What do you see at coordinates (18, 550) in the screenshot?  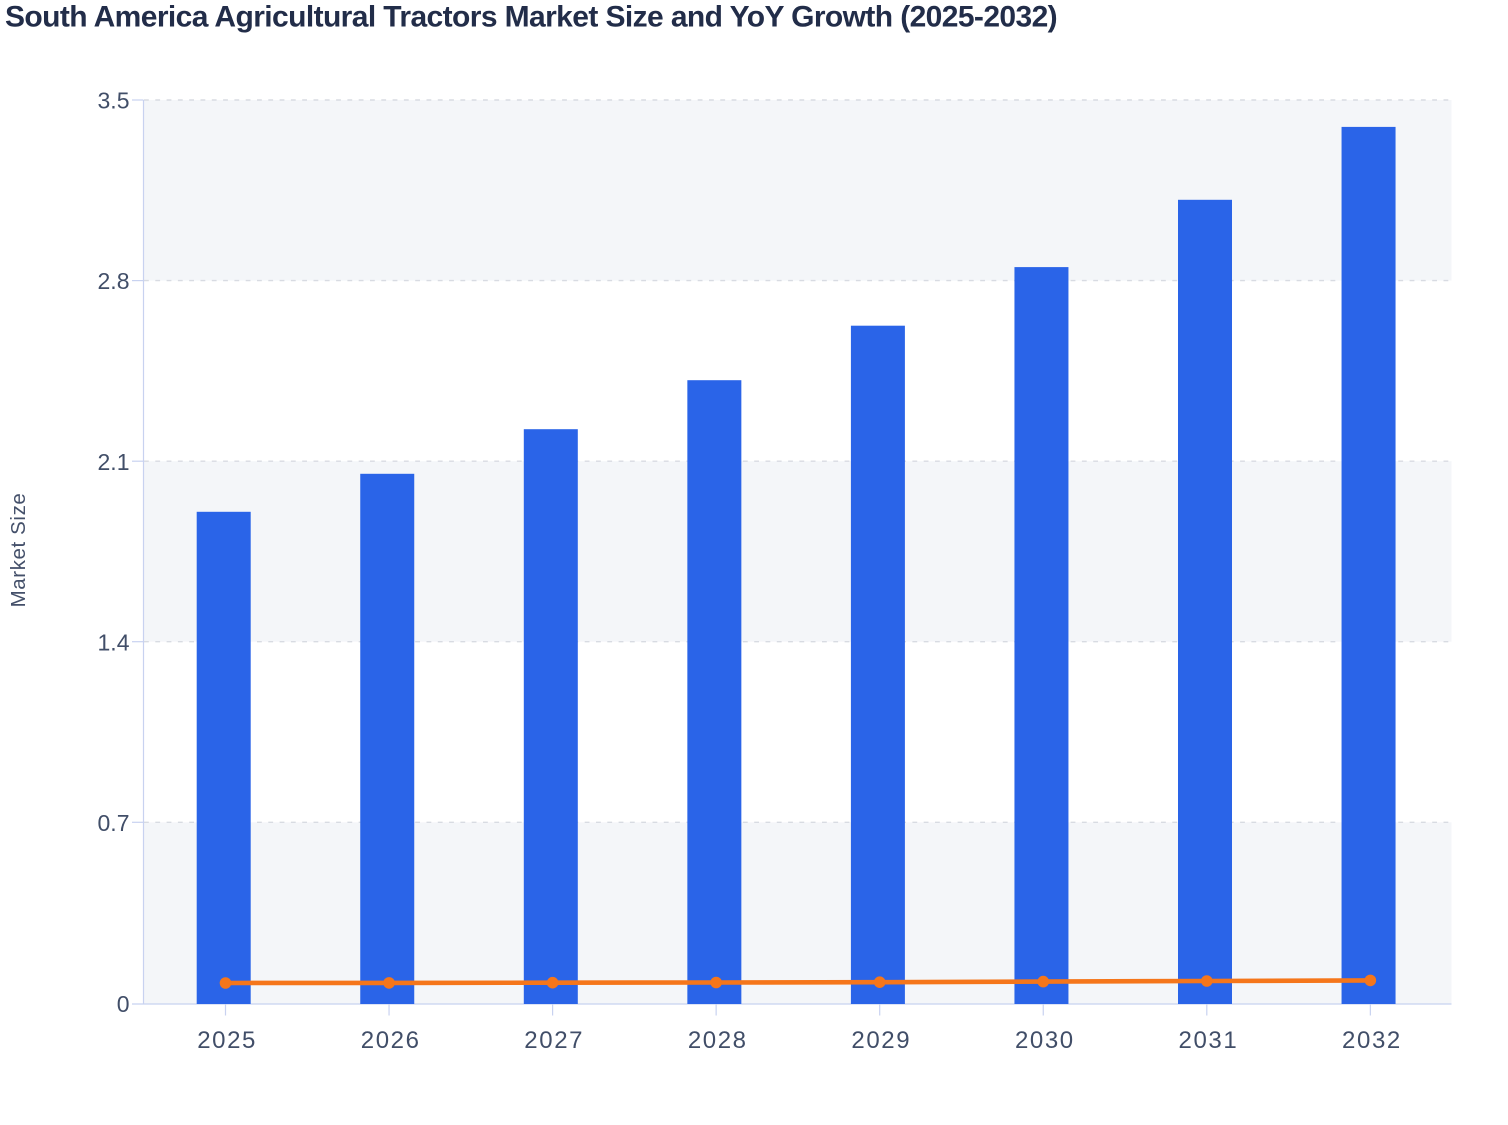 I see `svg-text: Market Size` at bounding box center [18, 550].